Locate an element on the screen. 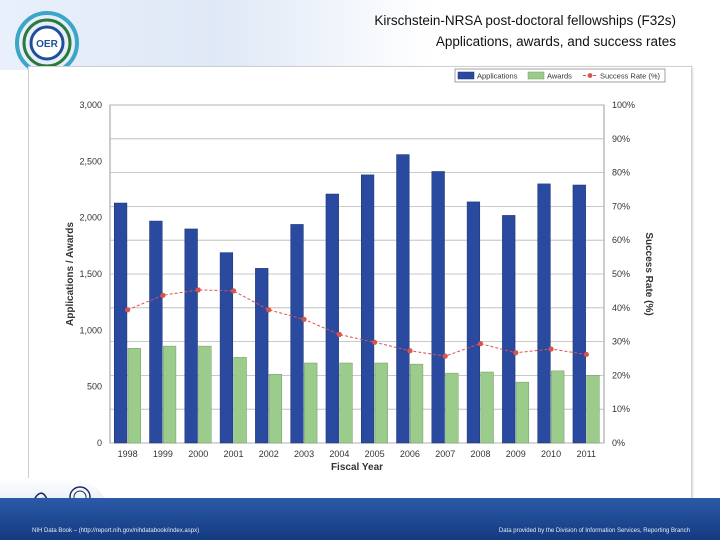  x-tick-label: 2000 is located at coordinates (198, 454).